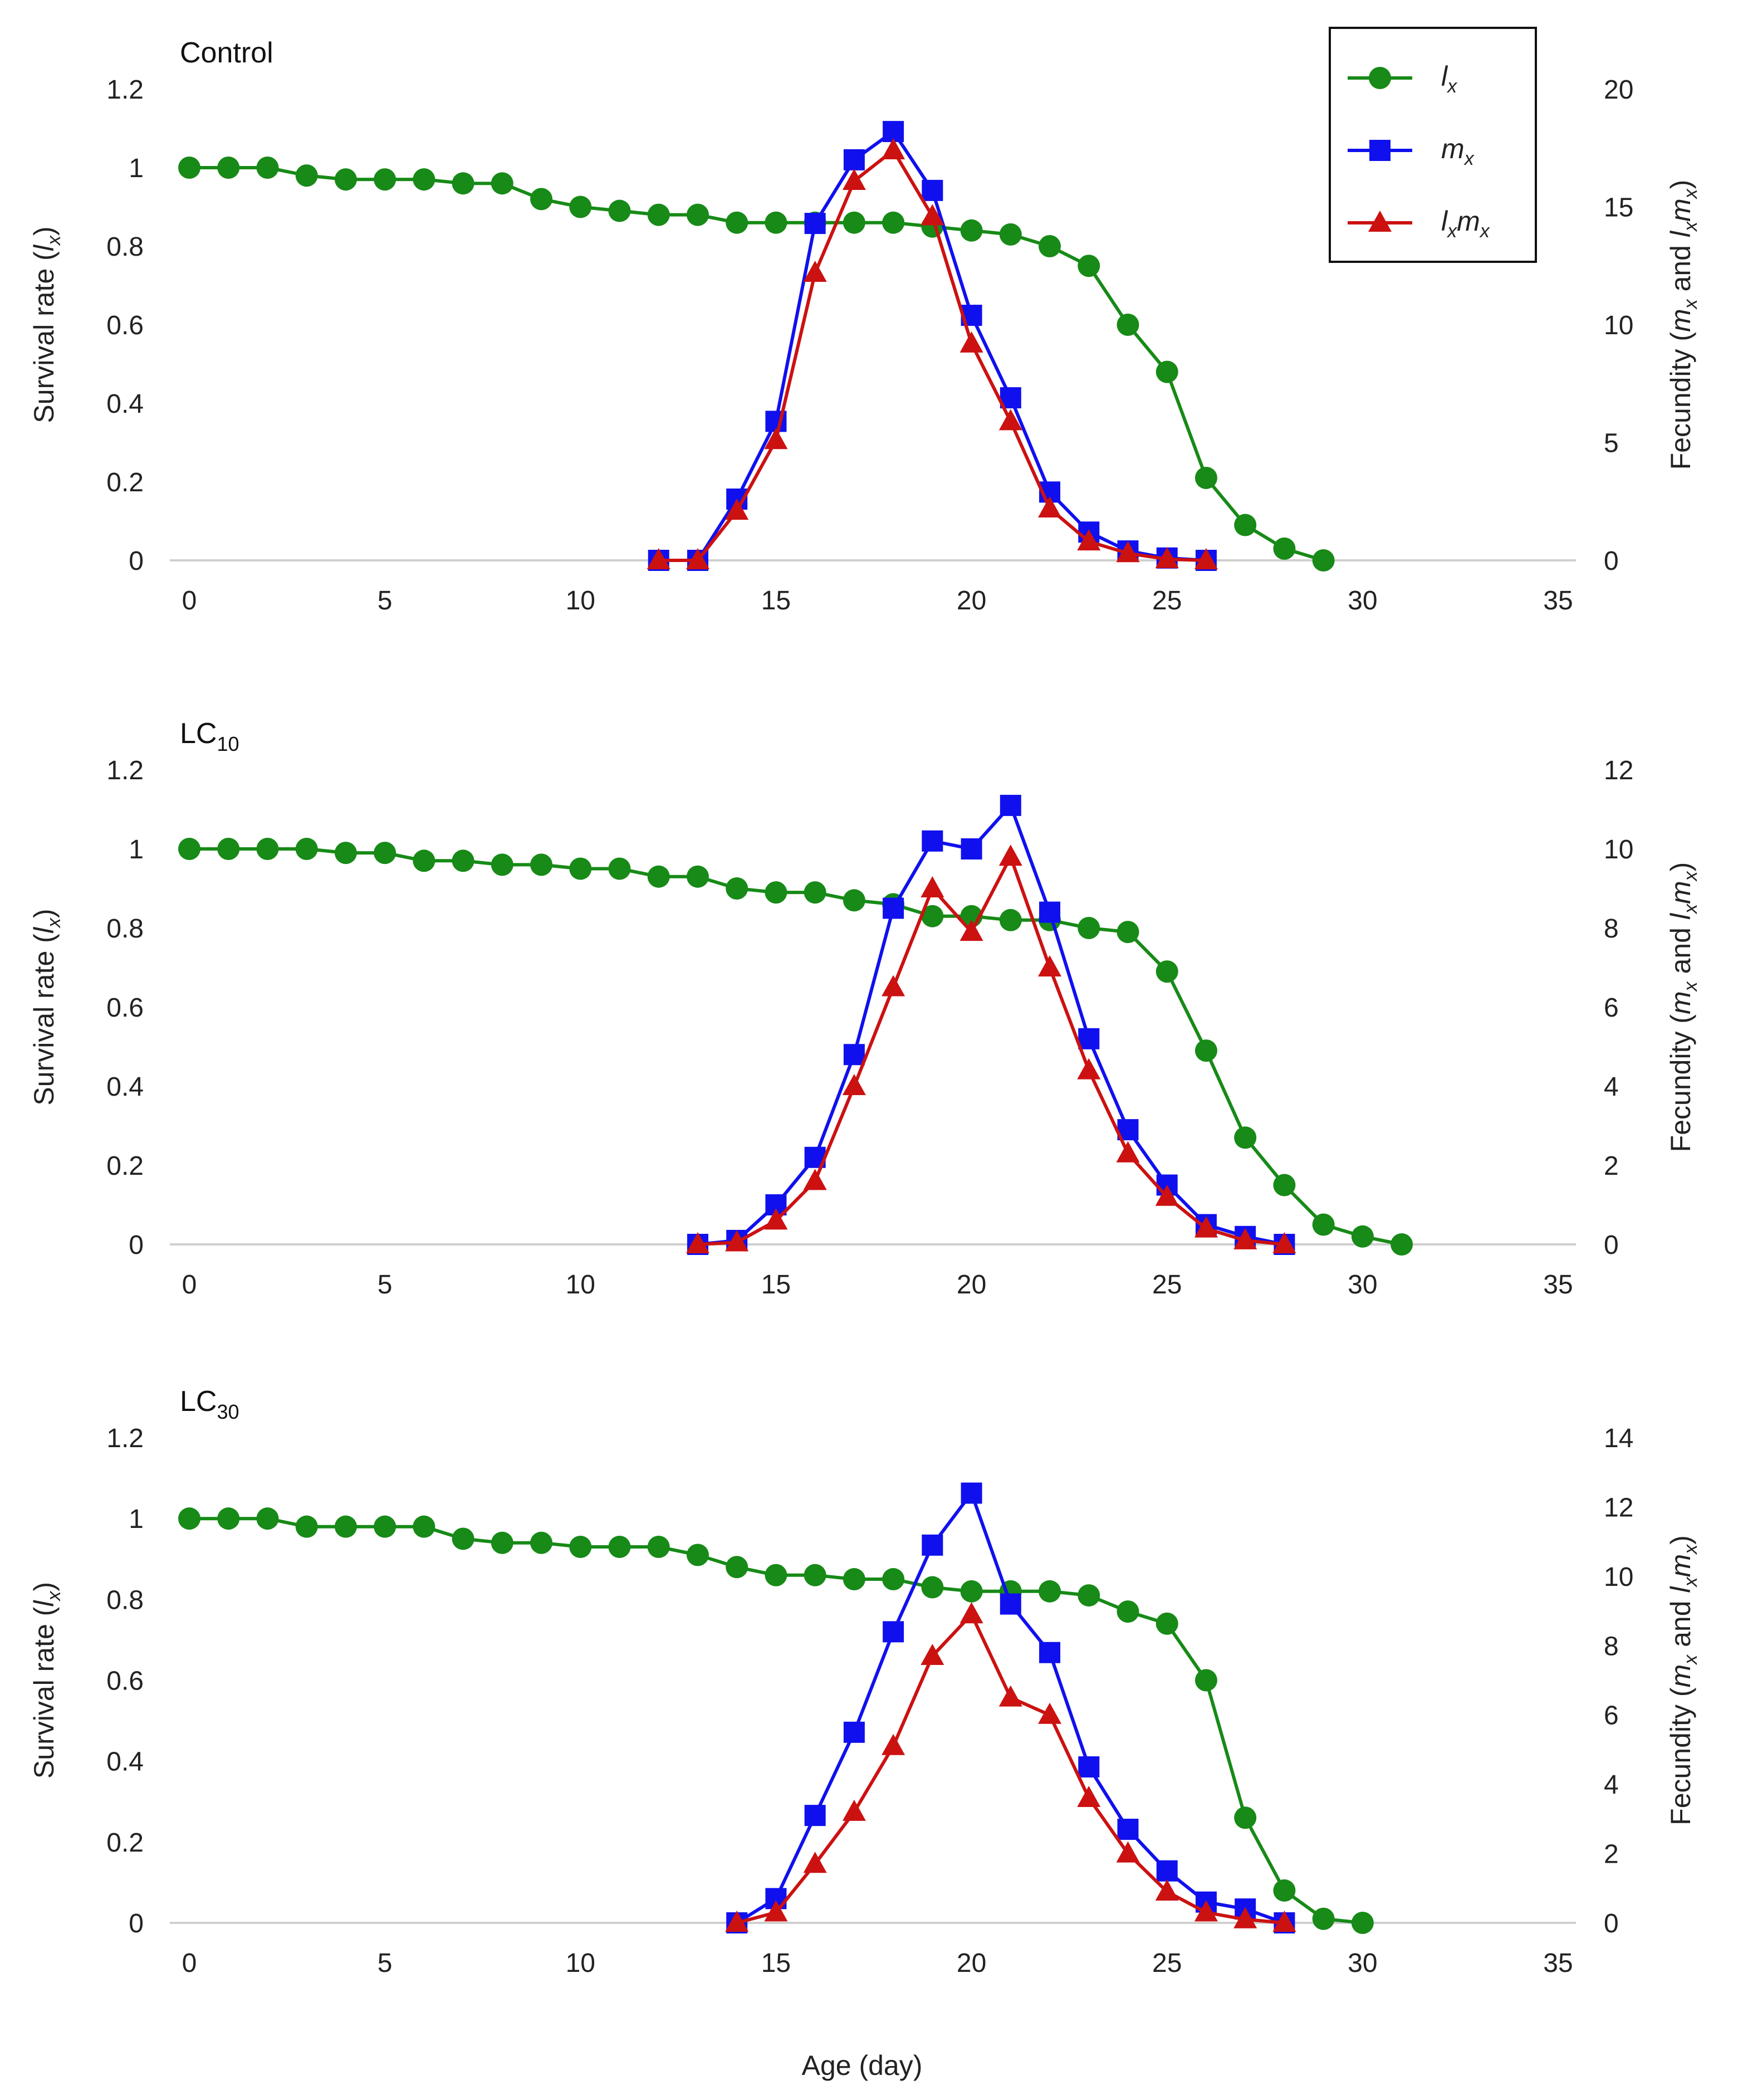 This screenshot has height=2100, width=1738. Describe the element at coordinates (1611, 1166) in the screenshot. I see `y-right-tick-label: 2` at that location.